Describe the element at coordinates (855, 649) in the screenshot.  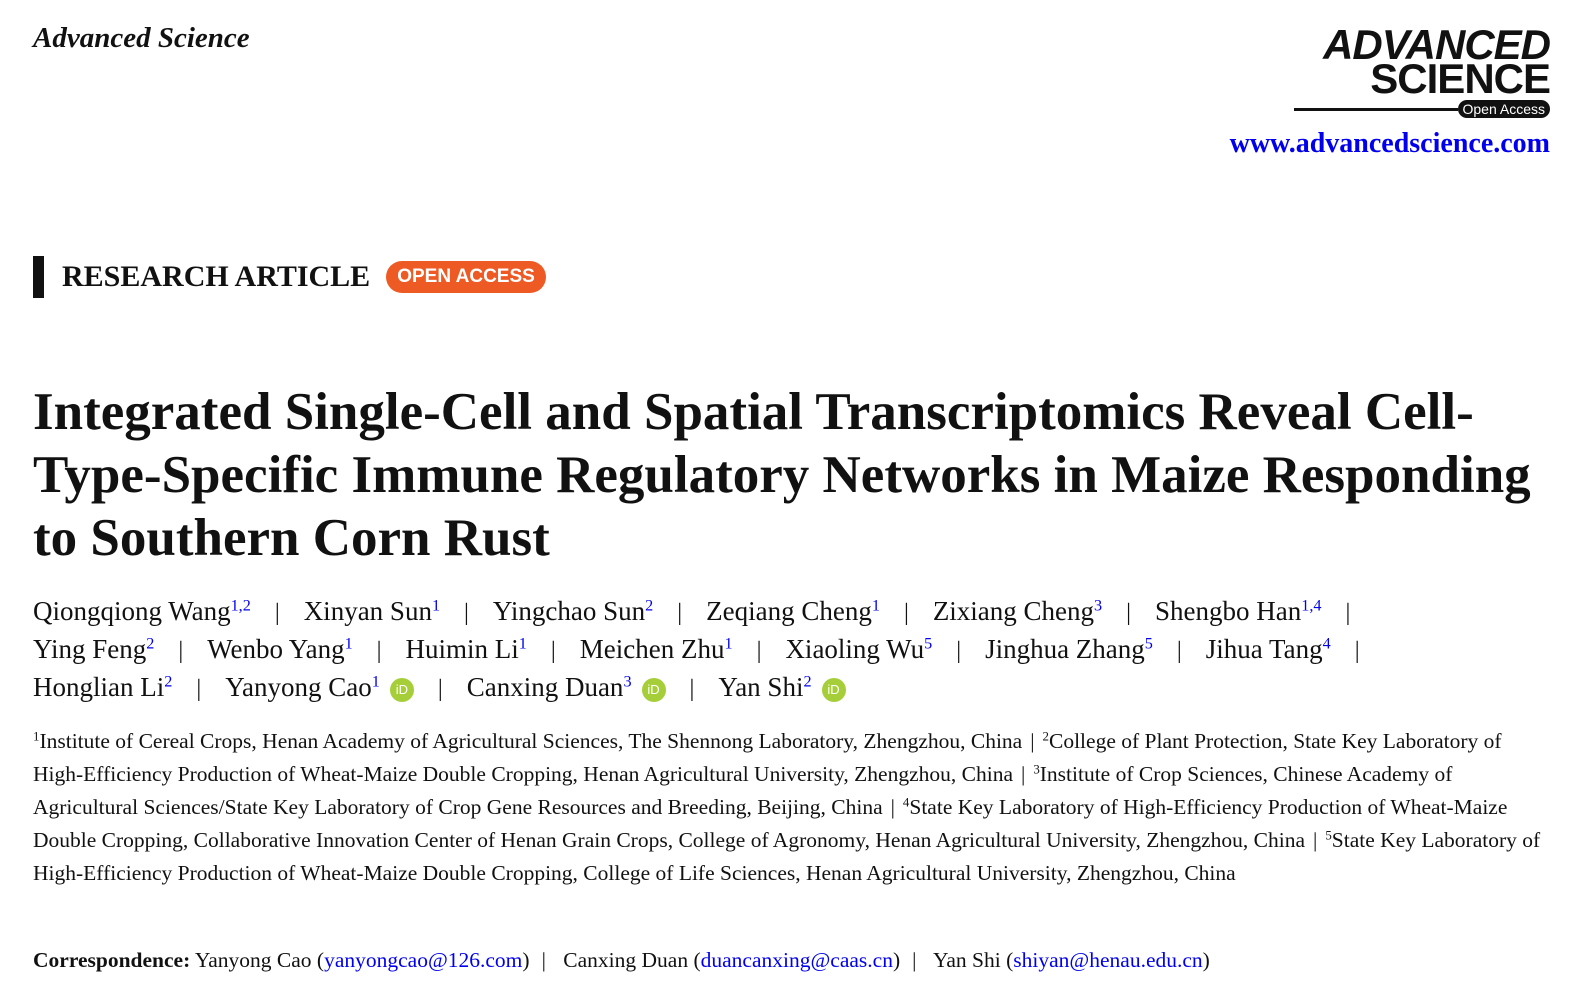
I see `author-name: Xiaoling Wu` at that location.